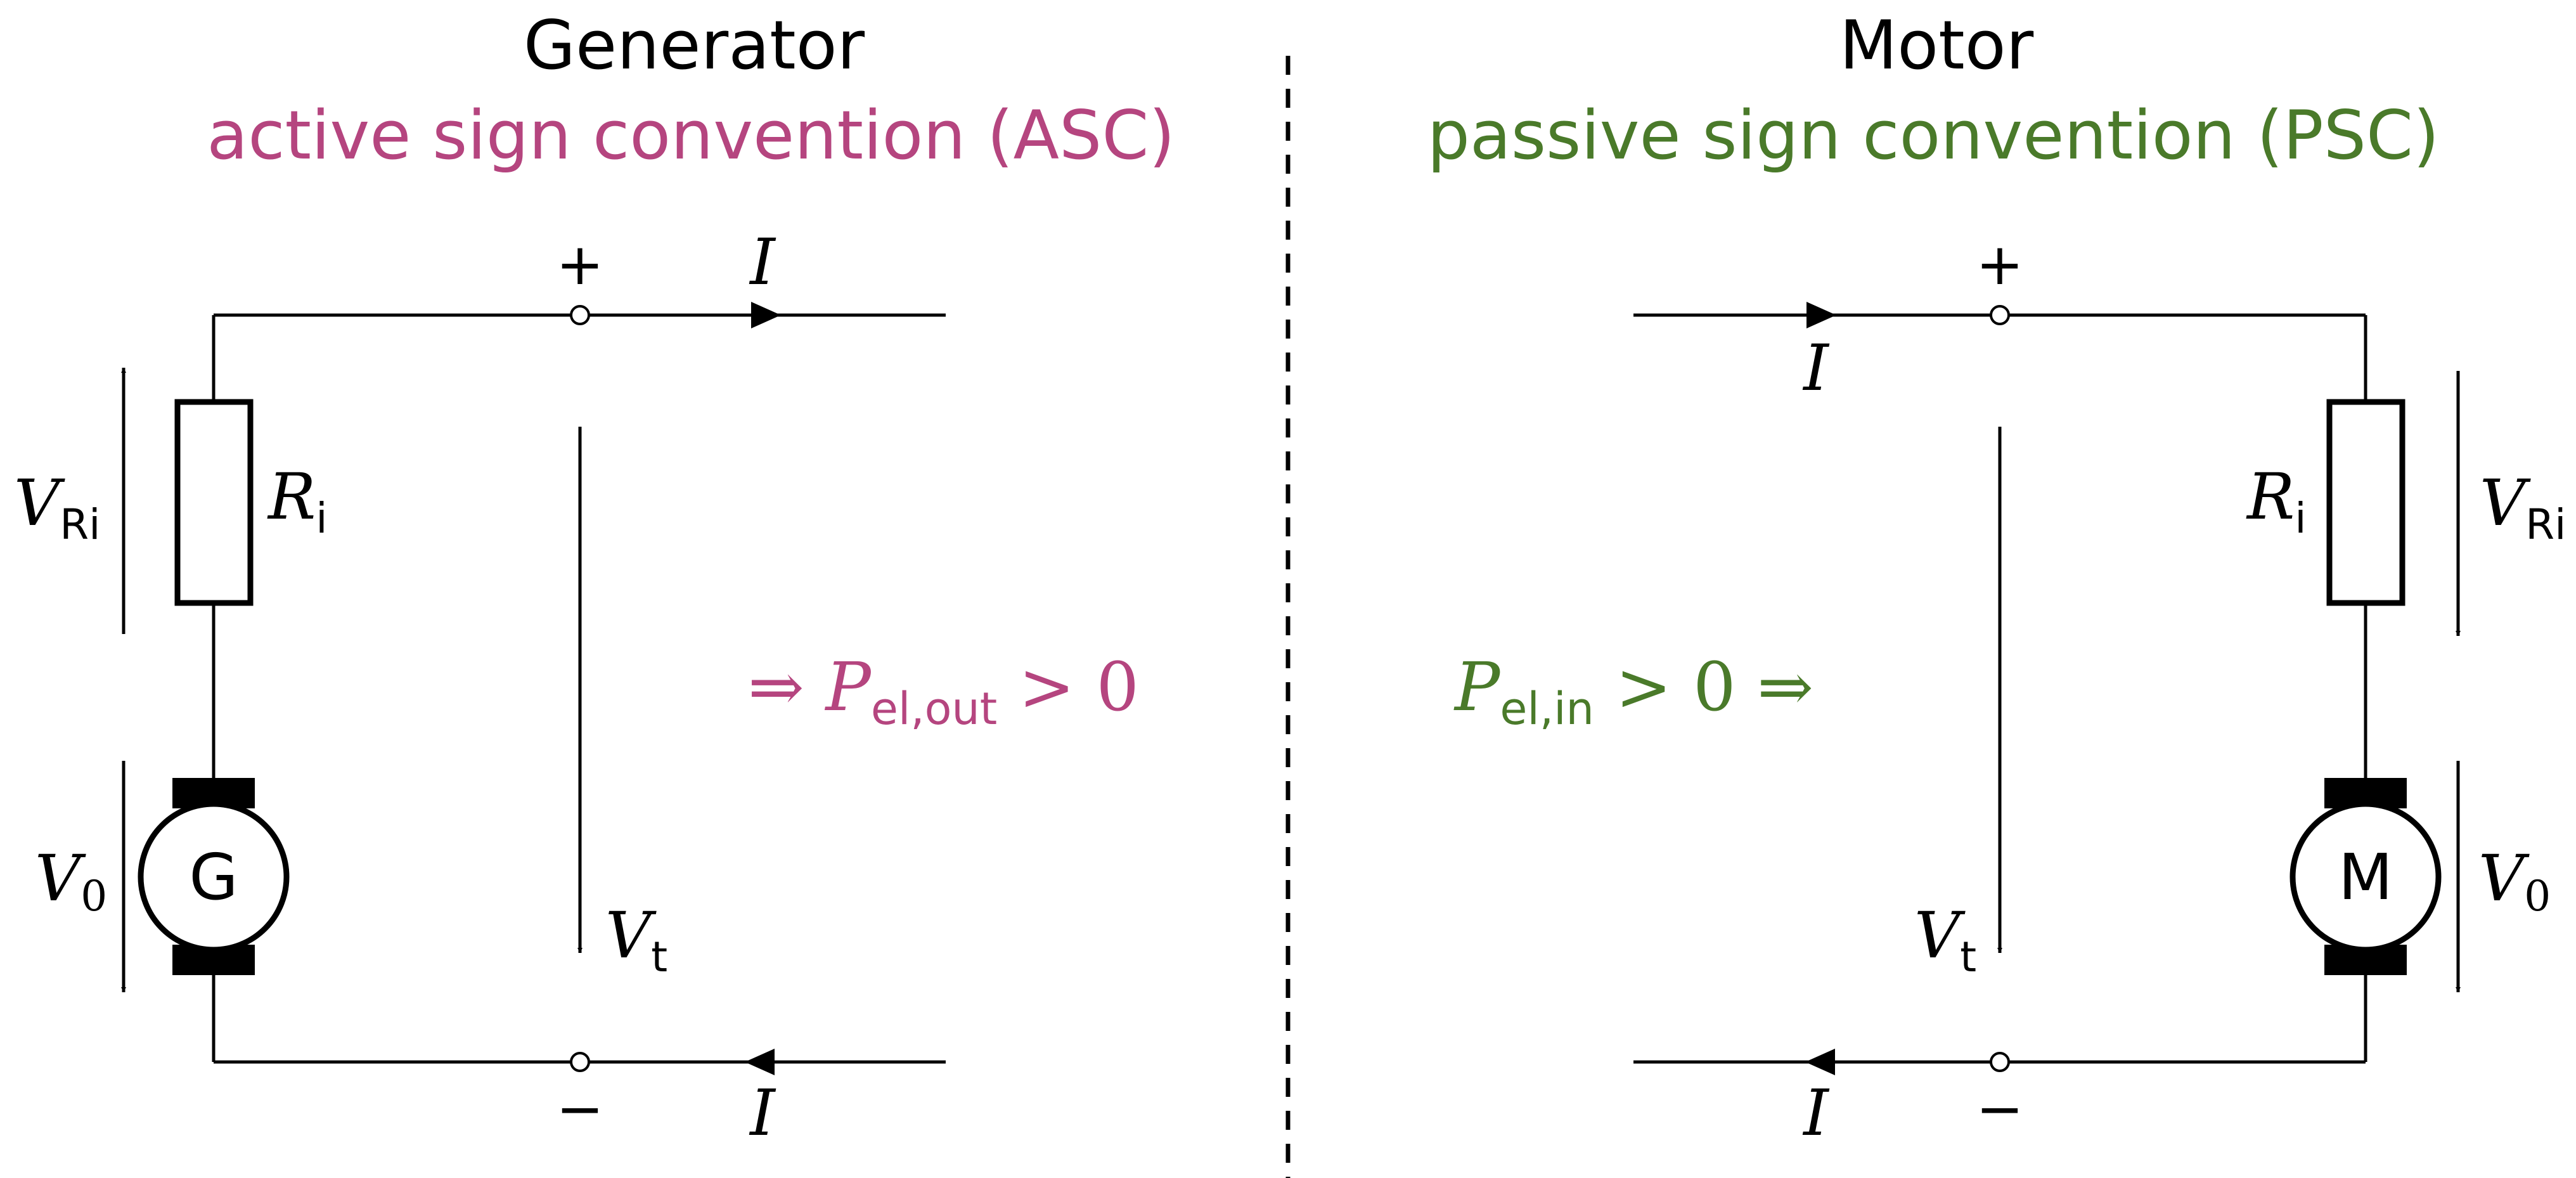 This screenshot has height=1178, width=2576. I want to click on generator-minus-sign: −, so click(579, 1109).